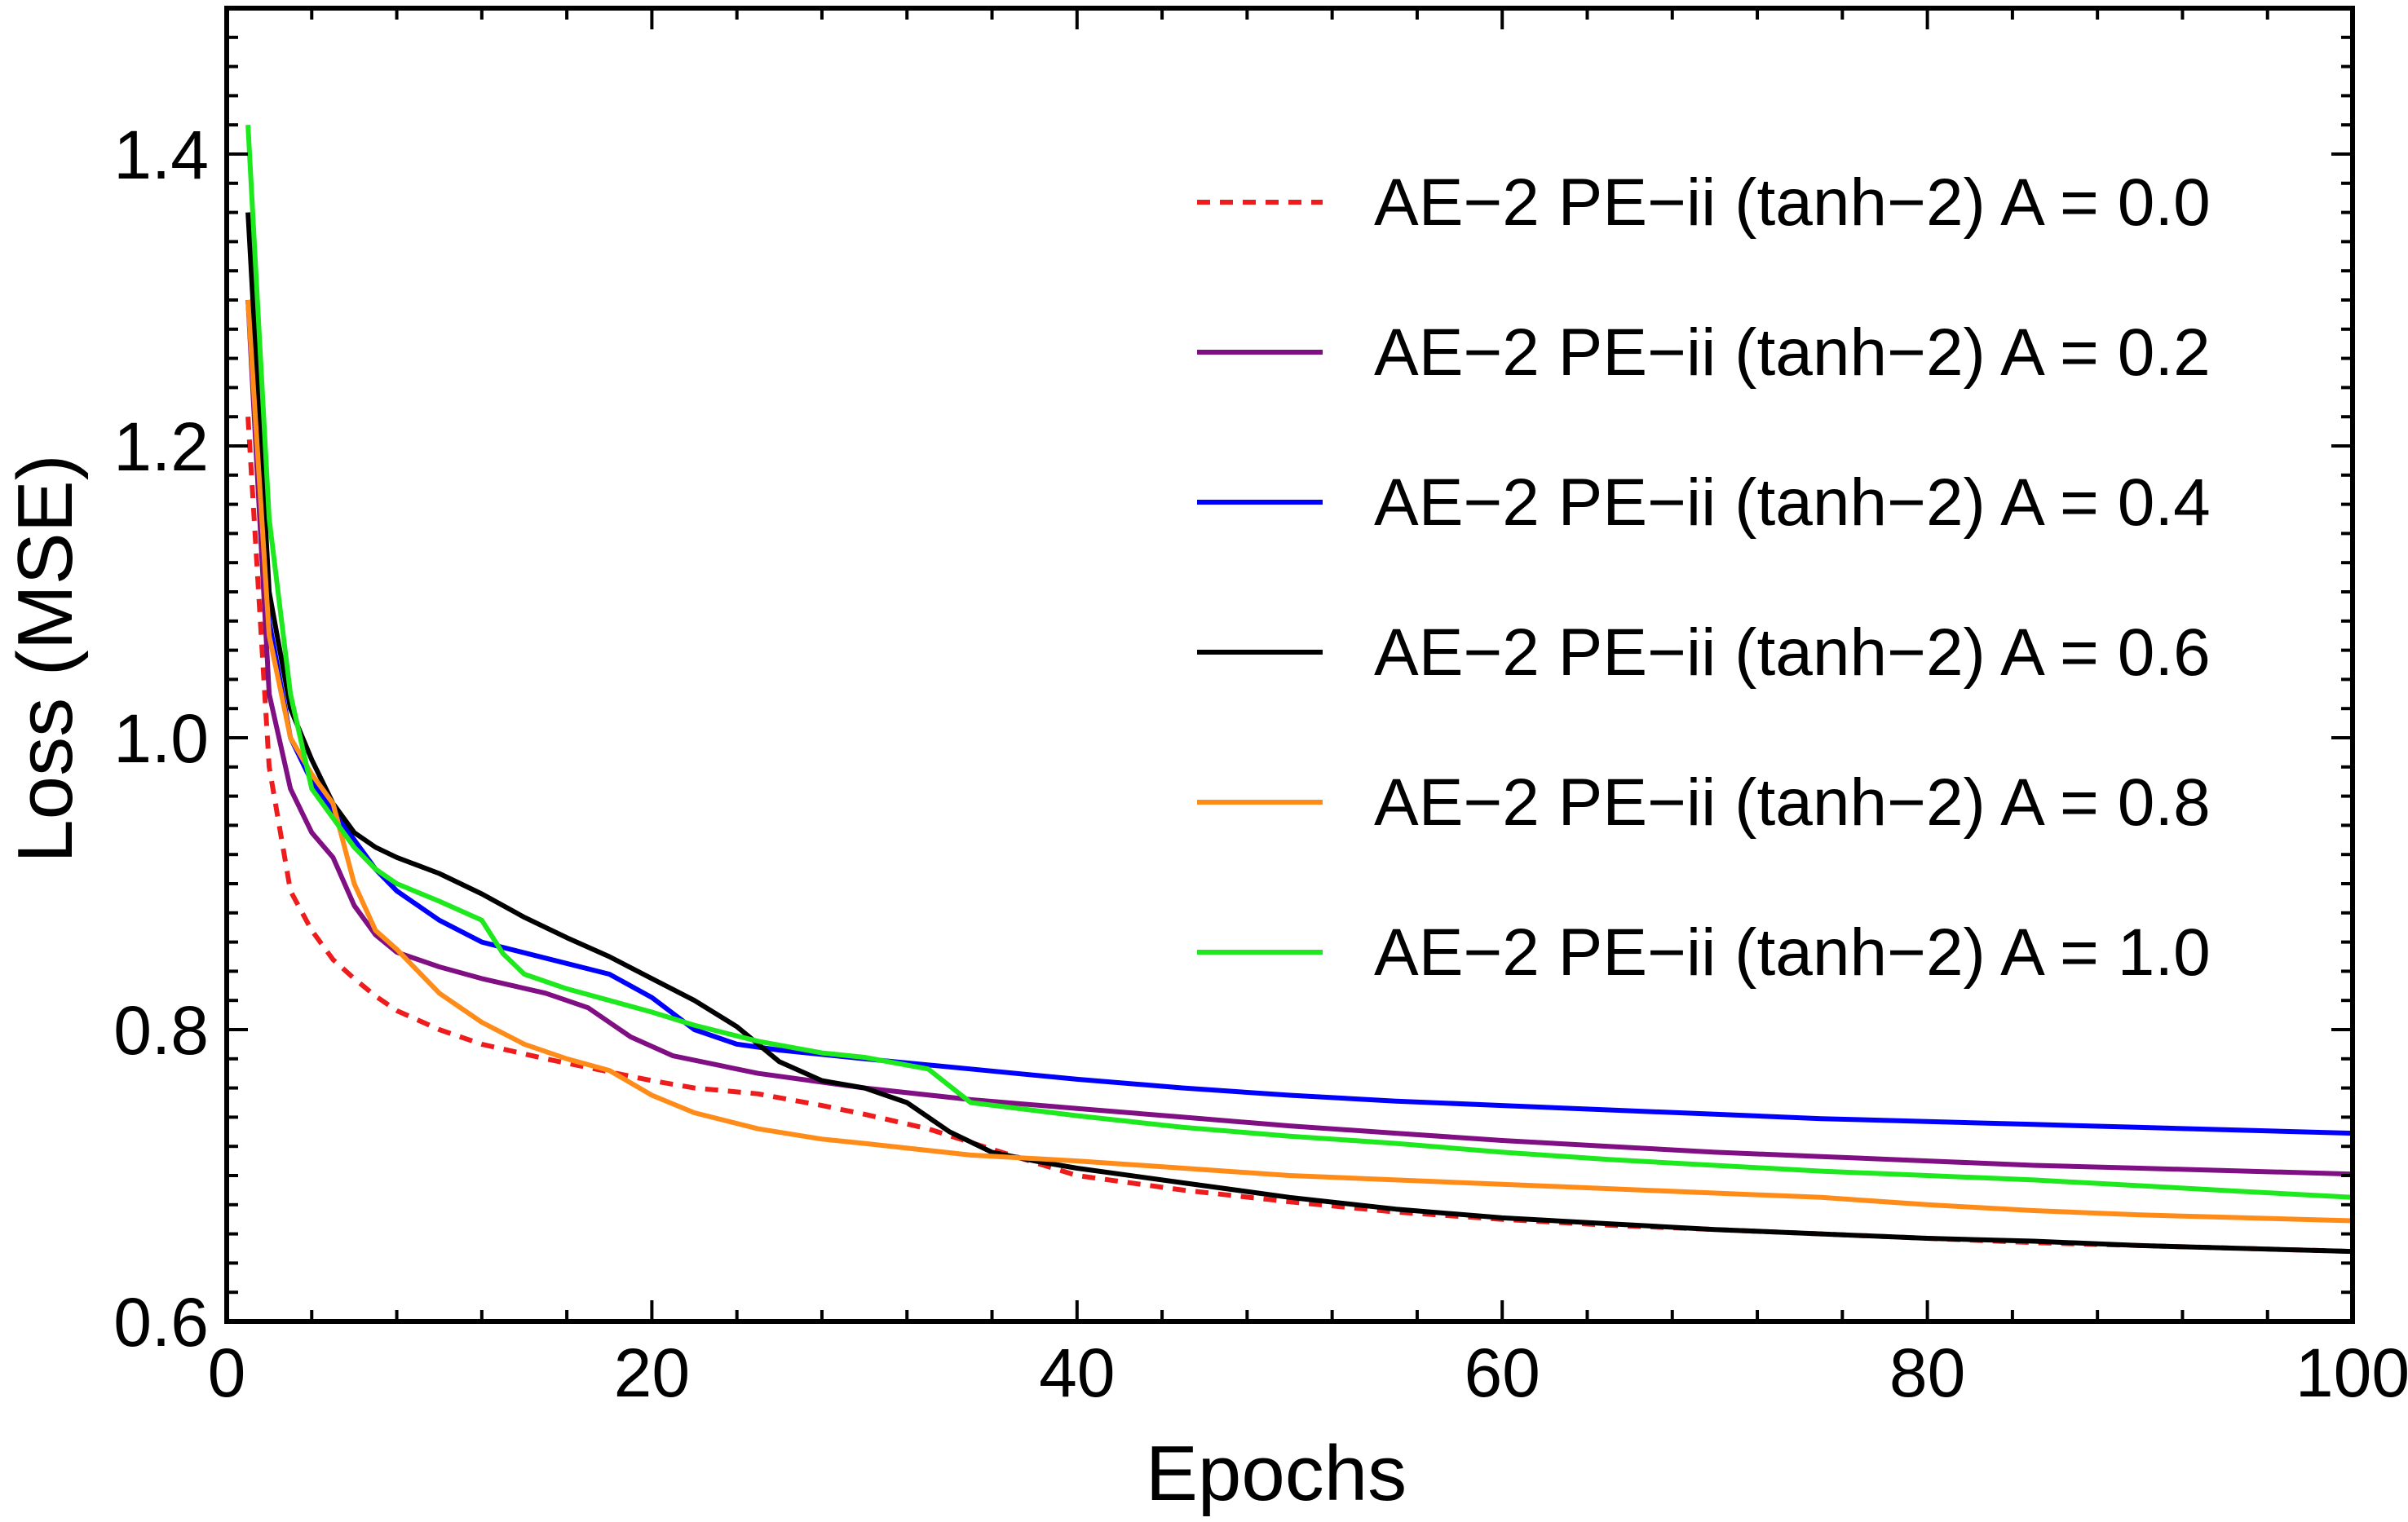  Describe the element at coordinates (1792, 352) in the screenshot. I see `legend-label-1: AE−2 PE−ii (tanh−2) A = 0.2` at that location.